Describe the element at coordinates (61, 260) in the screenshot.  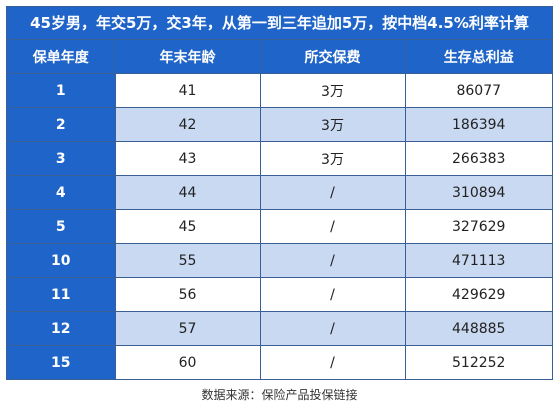
I see `policy-year-cell: 10` at that location.